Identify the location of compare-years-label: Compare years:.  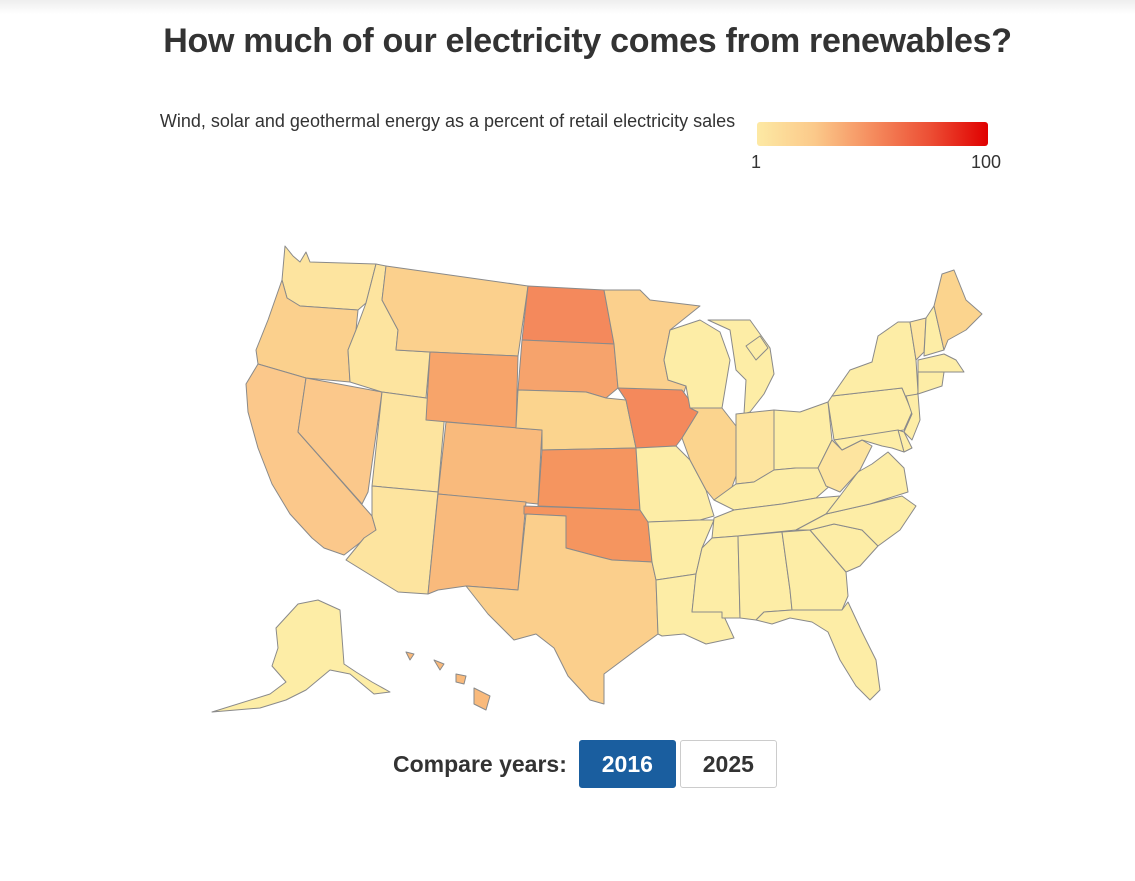
(480, 763).